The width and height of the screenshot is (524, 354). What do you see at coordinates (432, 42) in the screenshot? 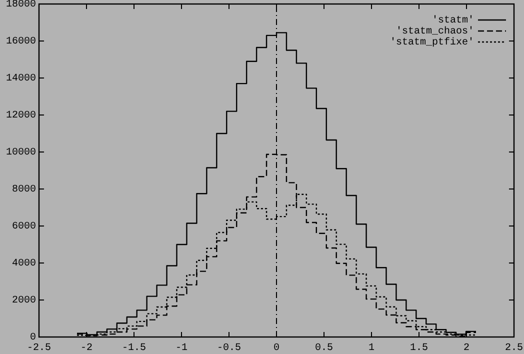
I see `legend-label: 'statm_ptfixe'` at bounding box center [432, 42].